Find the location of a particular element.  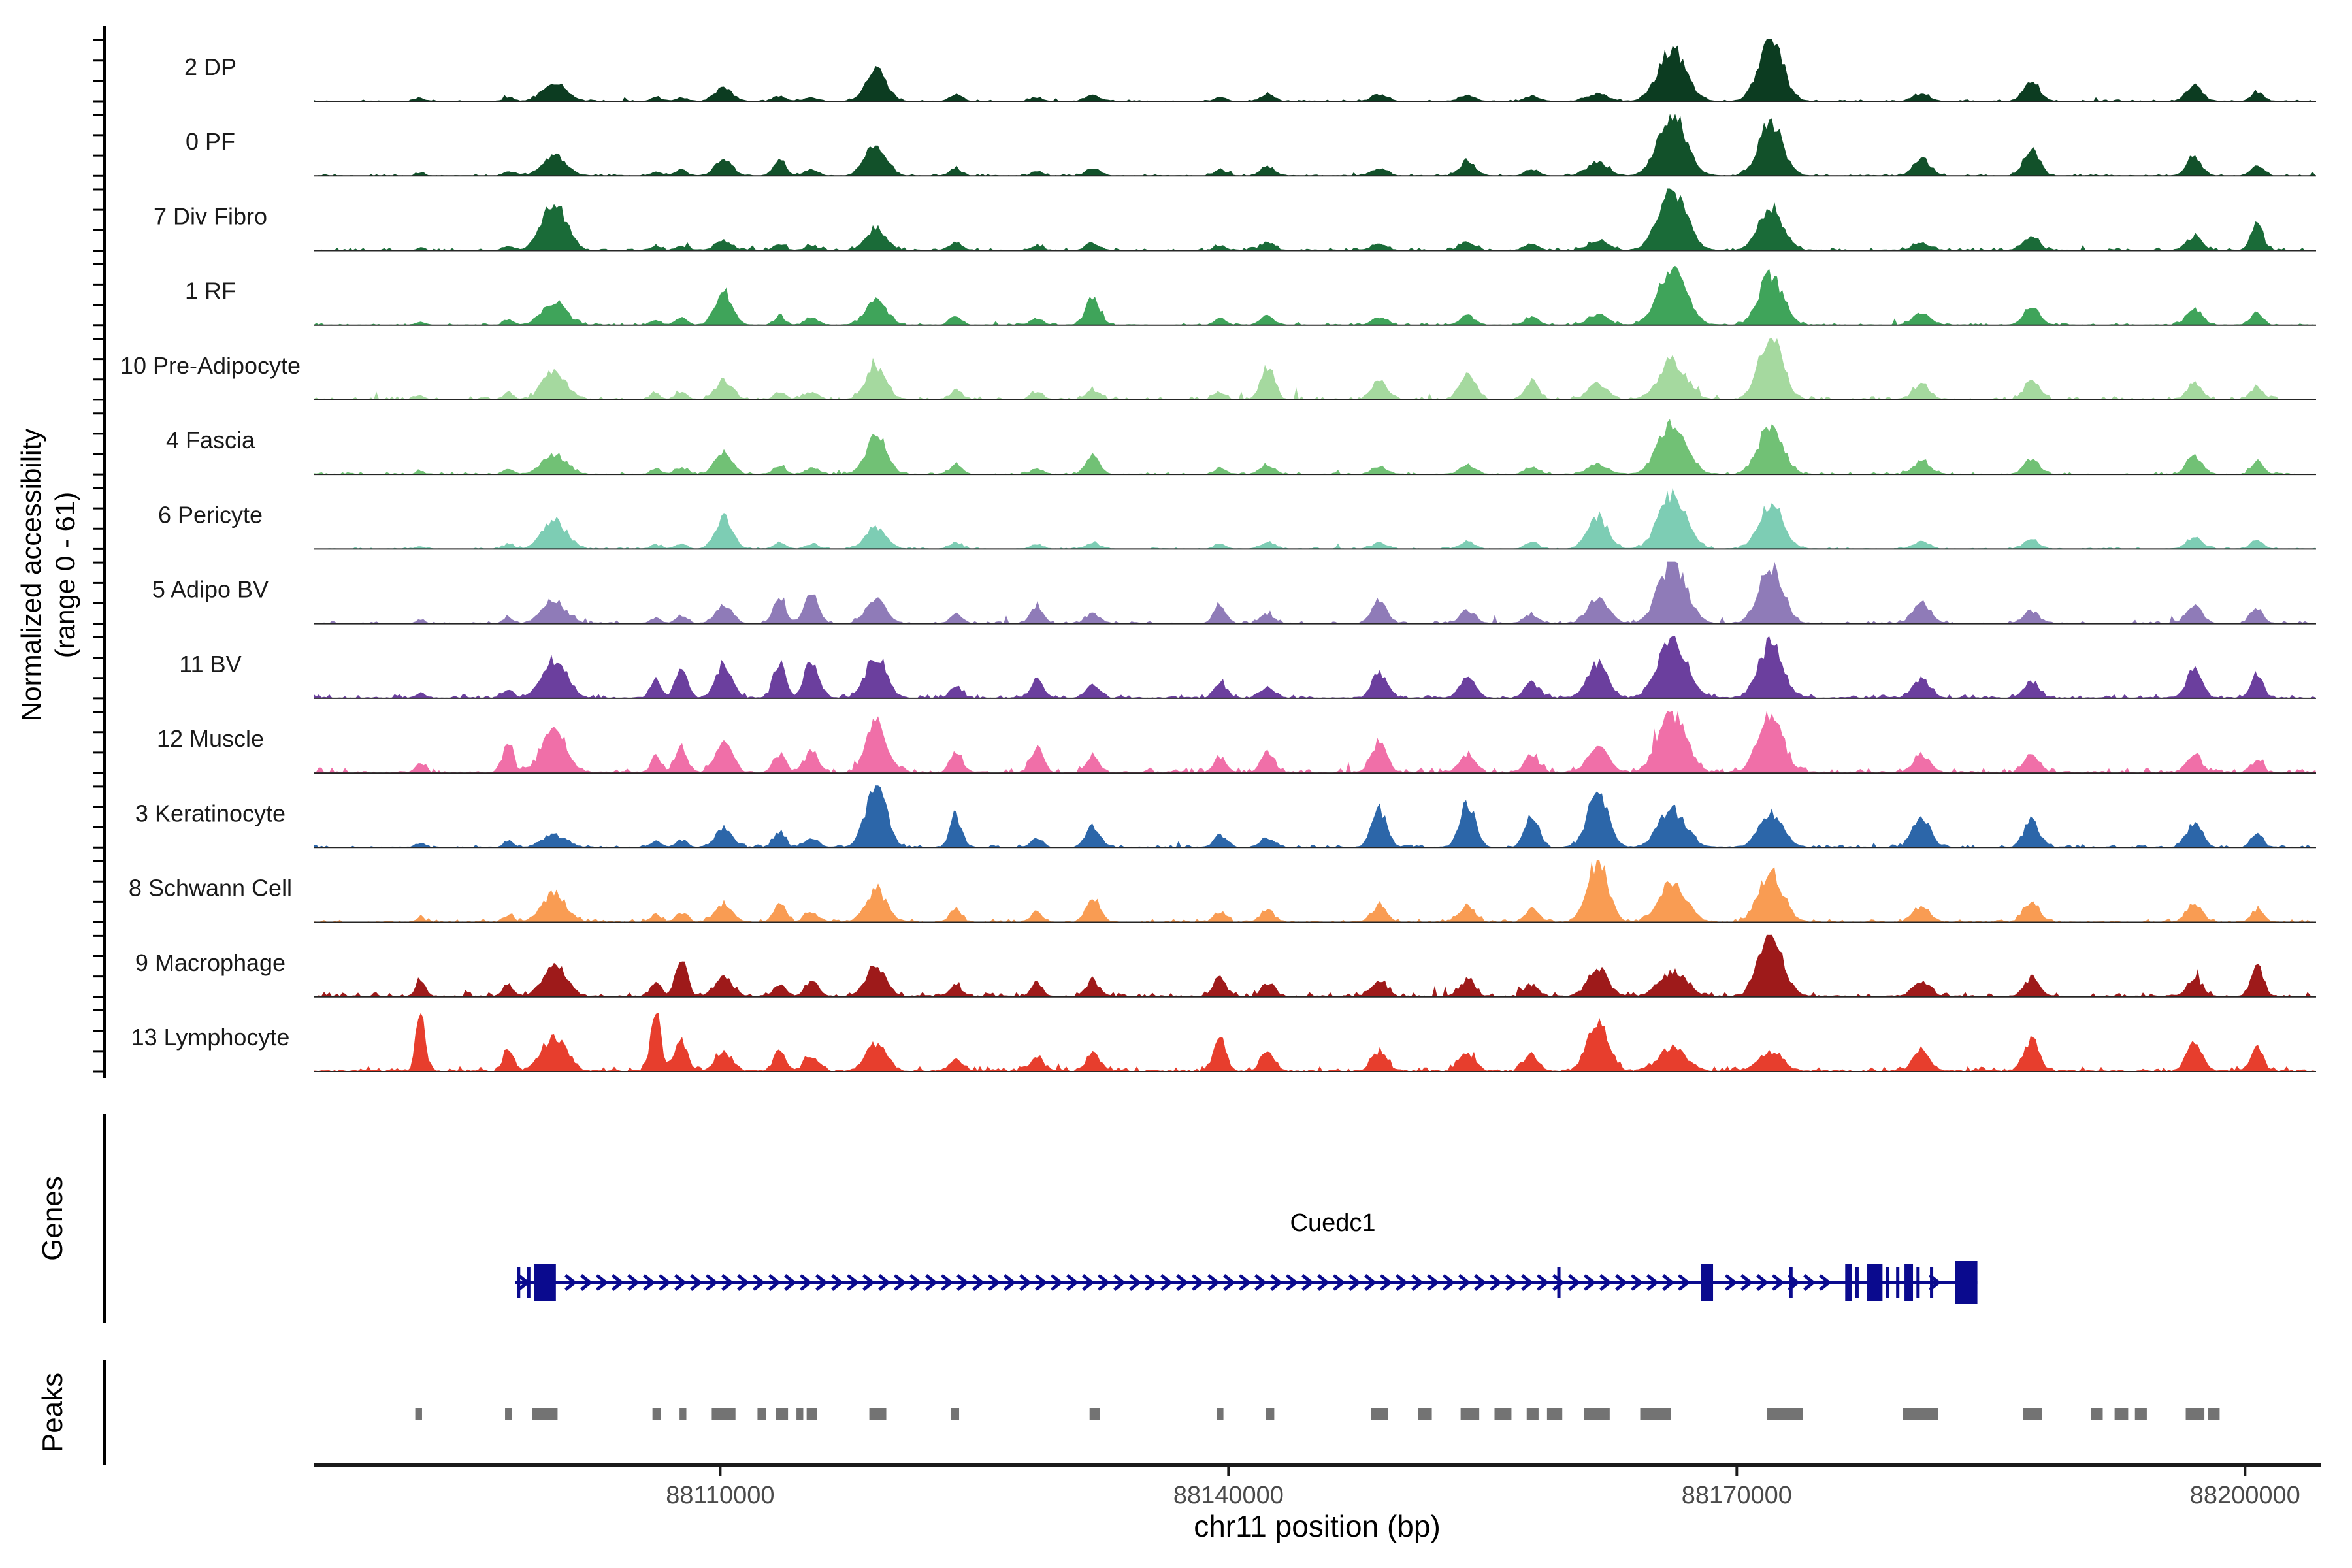

track-1-rf: 1 RF is located at coordinates (1250, 295).